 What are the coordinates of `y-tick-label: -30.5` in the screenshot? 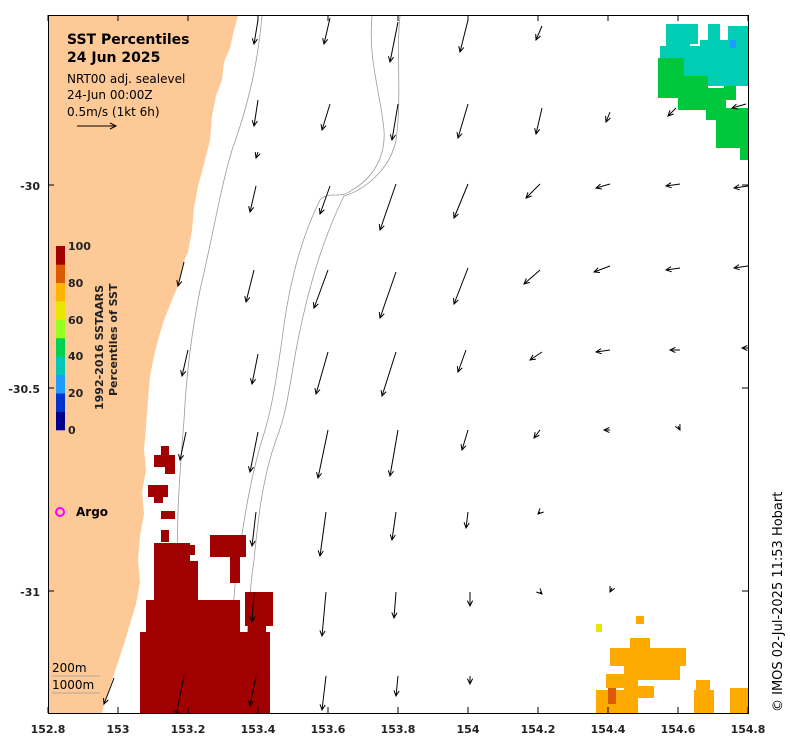 It's located at (24, 389).